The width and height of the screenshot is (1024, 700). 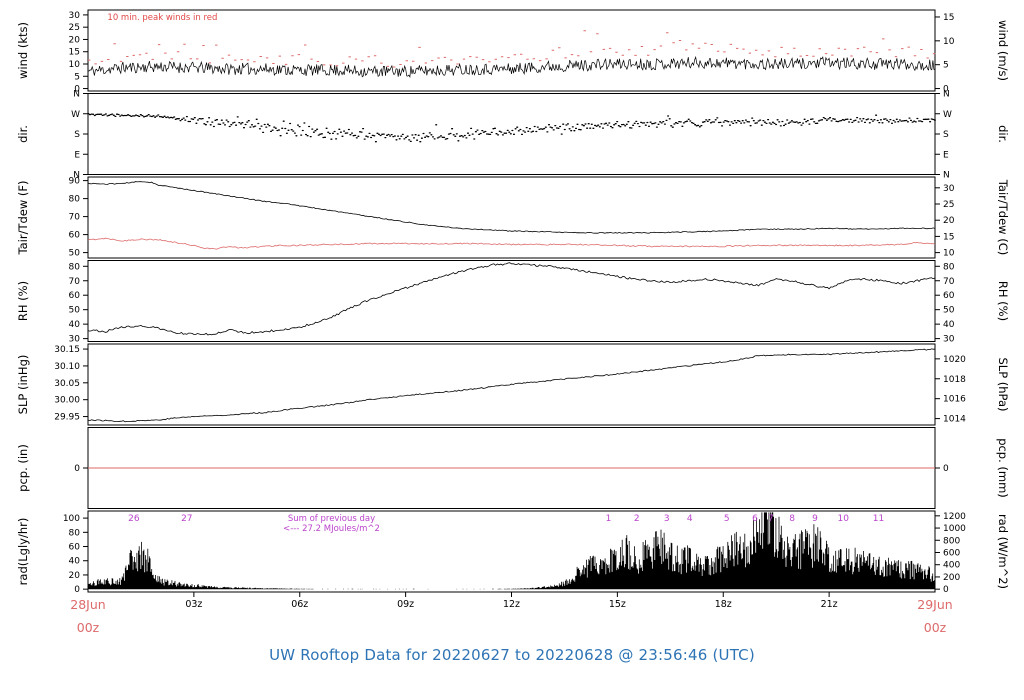 What do you see at coordinates (951, 541) in the screenshot?
I see `tick-label: 800` at bounding box center [951, 541].